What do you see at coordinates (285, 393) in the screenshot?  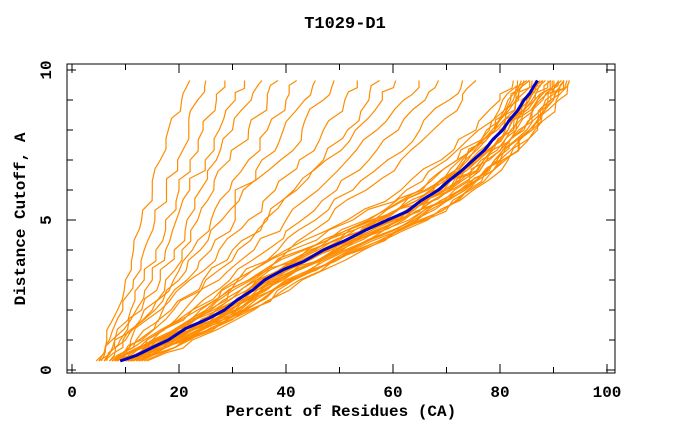 I see `x-tick-label: 40` at bounding box center [285, 393].